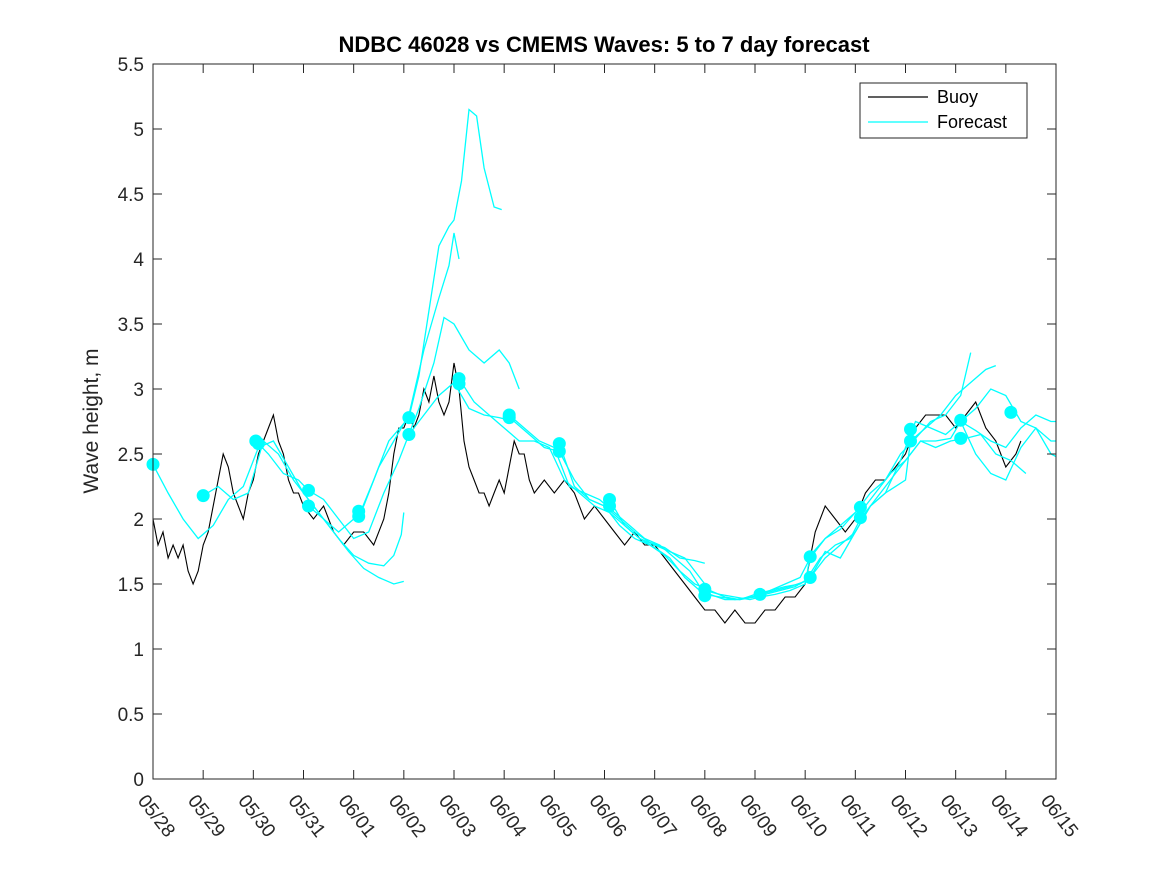 Image resolution: width=1167 pixels, height=875 pixels. I want to click on legend-label-buoy: Buoy, so click(957, 97).